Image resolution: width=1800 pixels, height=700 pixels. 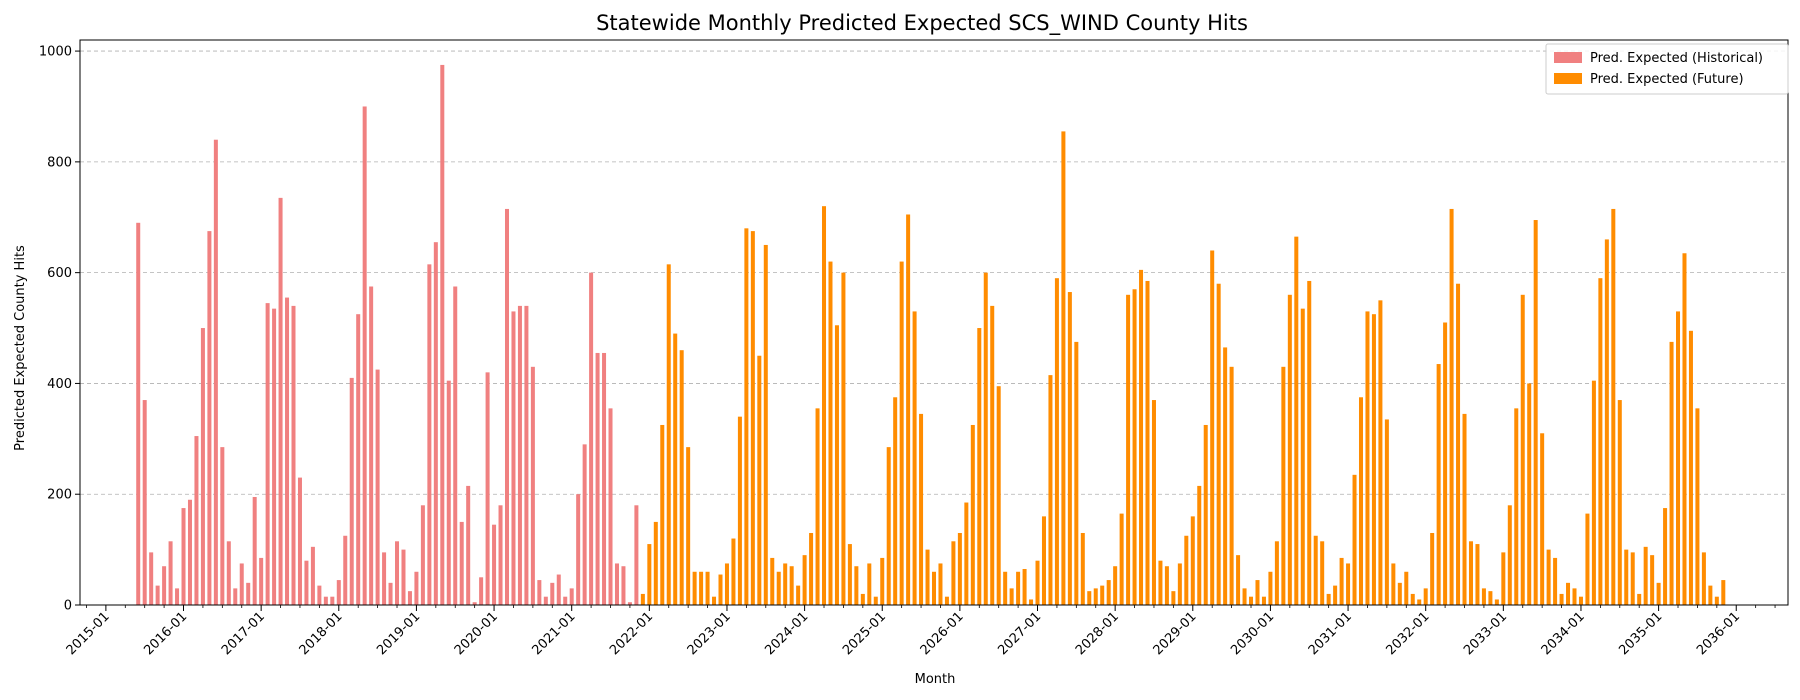 What do you see at coordinates (20, 348) in the screenshot?
I see `y-axis-label: Predicted Expected County Hits` at bounding box center [20, 348].